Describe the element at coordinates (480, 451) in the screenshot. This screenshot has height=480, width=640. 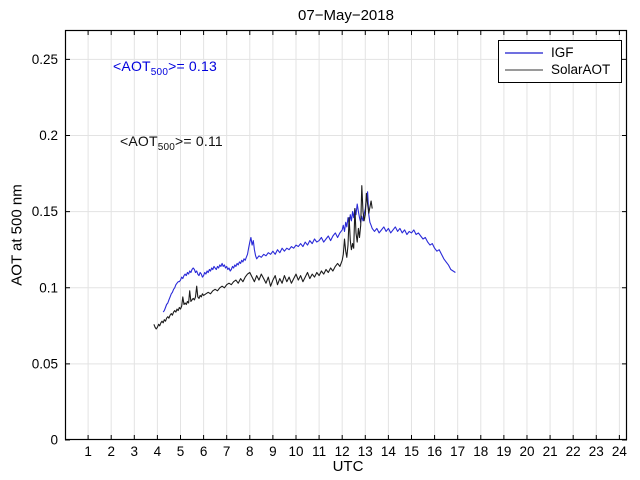
I see `x-tick-label: 18` at that location.